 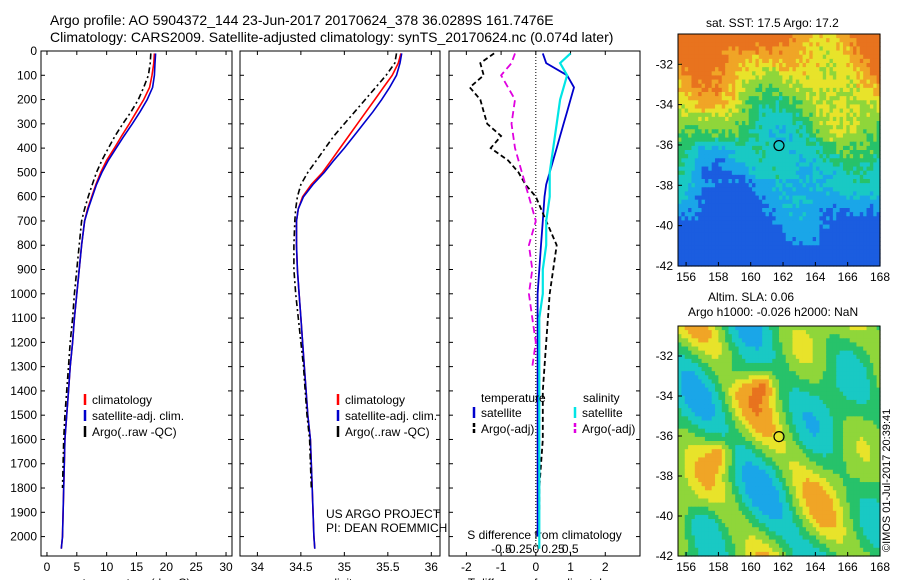 I want to click on y-tick-label: 300, so click(x=27, y=124).